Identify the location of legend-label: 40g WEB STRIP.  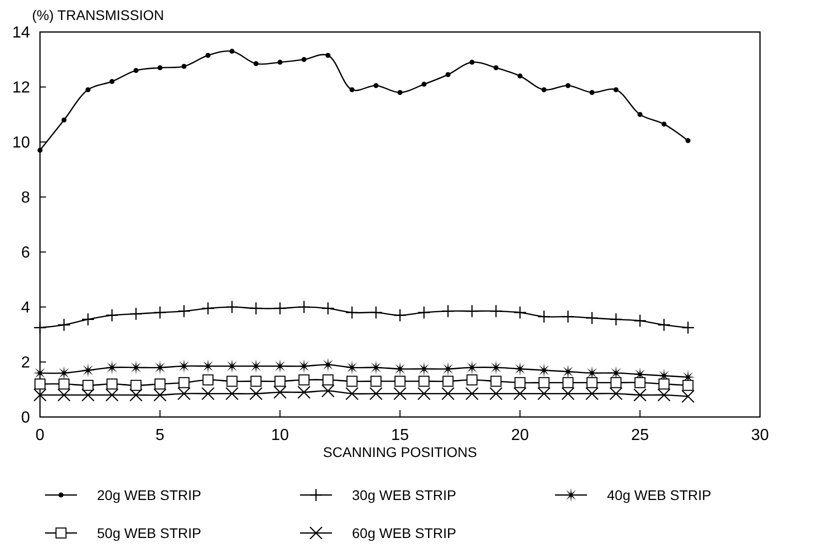
(659, 494).